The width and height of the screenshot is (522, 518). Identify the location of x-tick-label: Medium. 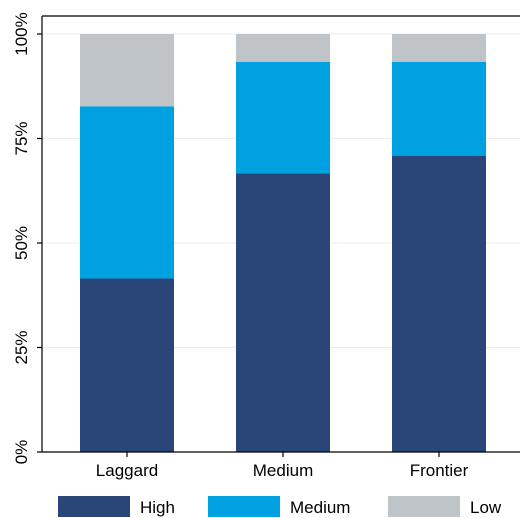
(283, 470).